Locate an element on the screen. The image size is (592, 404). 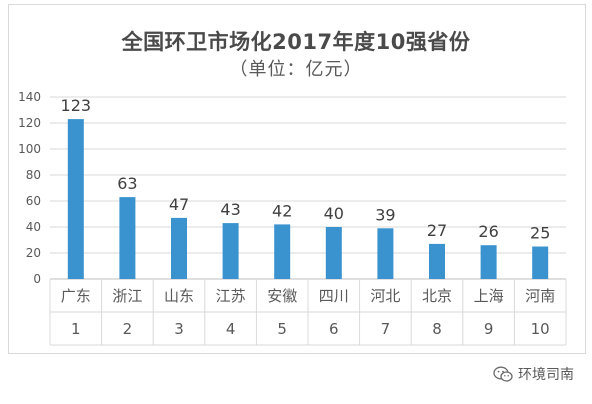
y-tick-label: 60 is located at coordinates (33, 201).